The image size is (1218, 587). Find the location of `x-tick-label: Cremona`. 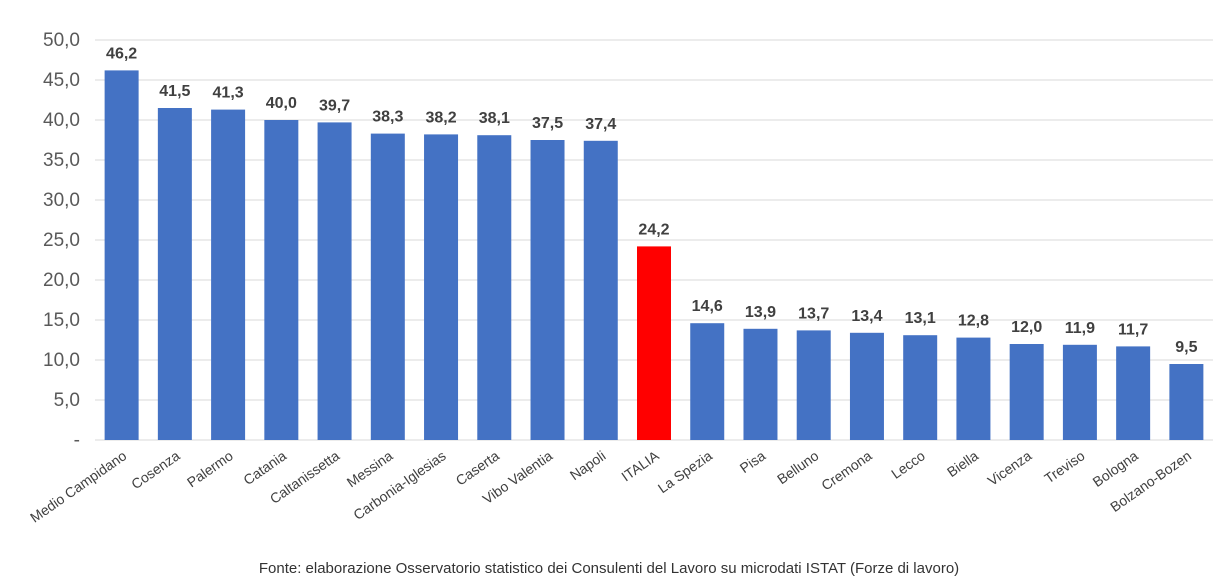

x-tick-label: Cremona is located at coordinates (846, 470).